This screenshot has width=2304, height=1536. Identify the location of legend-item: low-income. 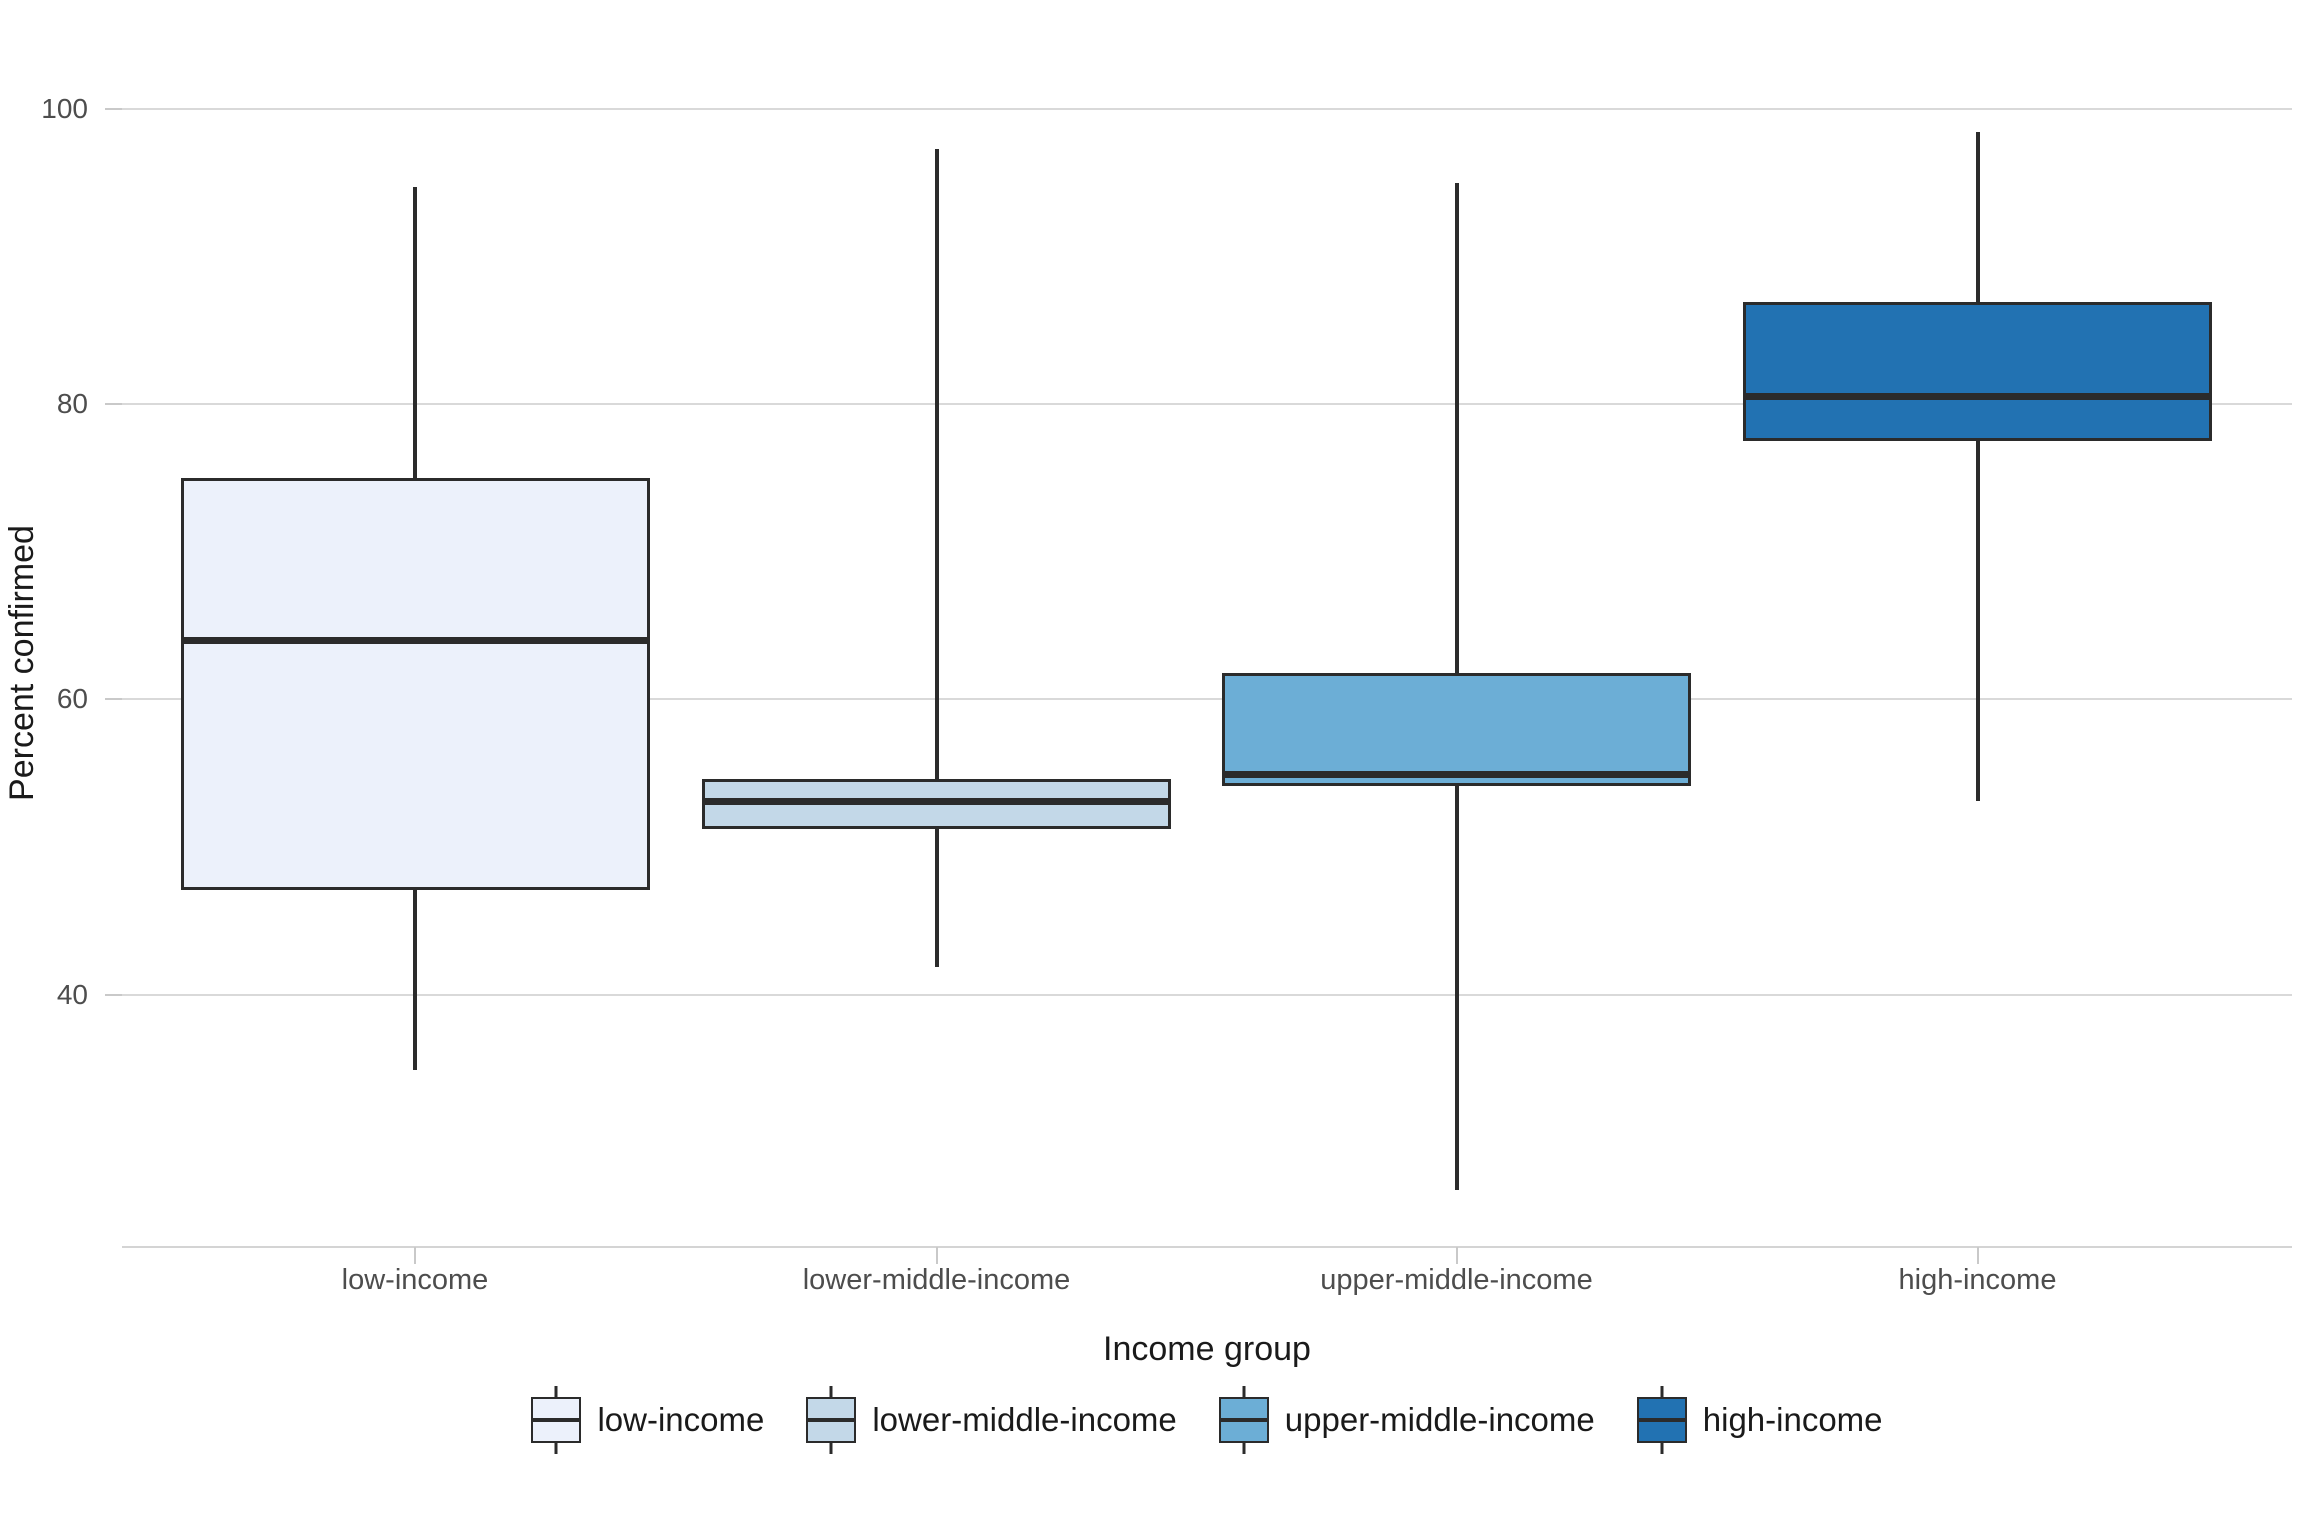
(647, 1420).